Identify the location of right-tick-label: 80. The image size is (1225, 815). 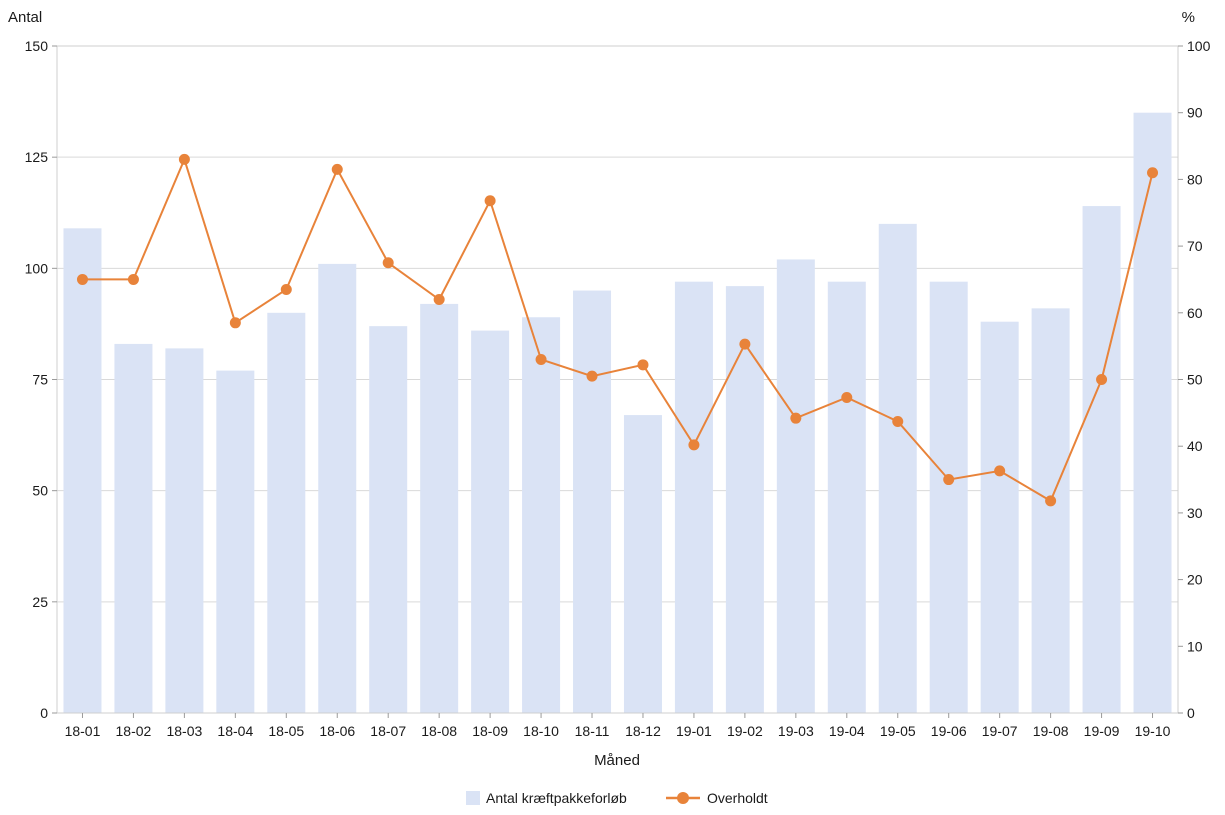
(1195, 179).